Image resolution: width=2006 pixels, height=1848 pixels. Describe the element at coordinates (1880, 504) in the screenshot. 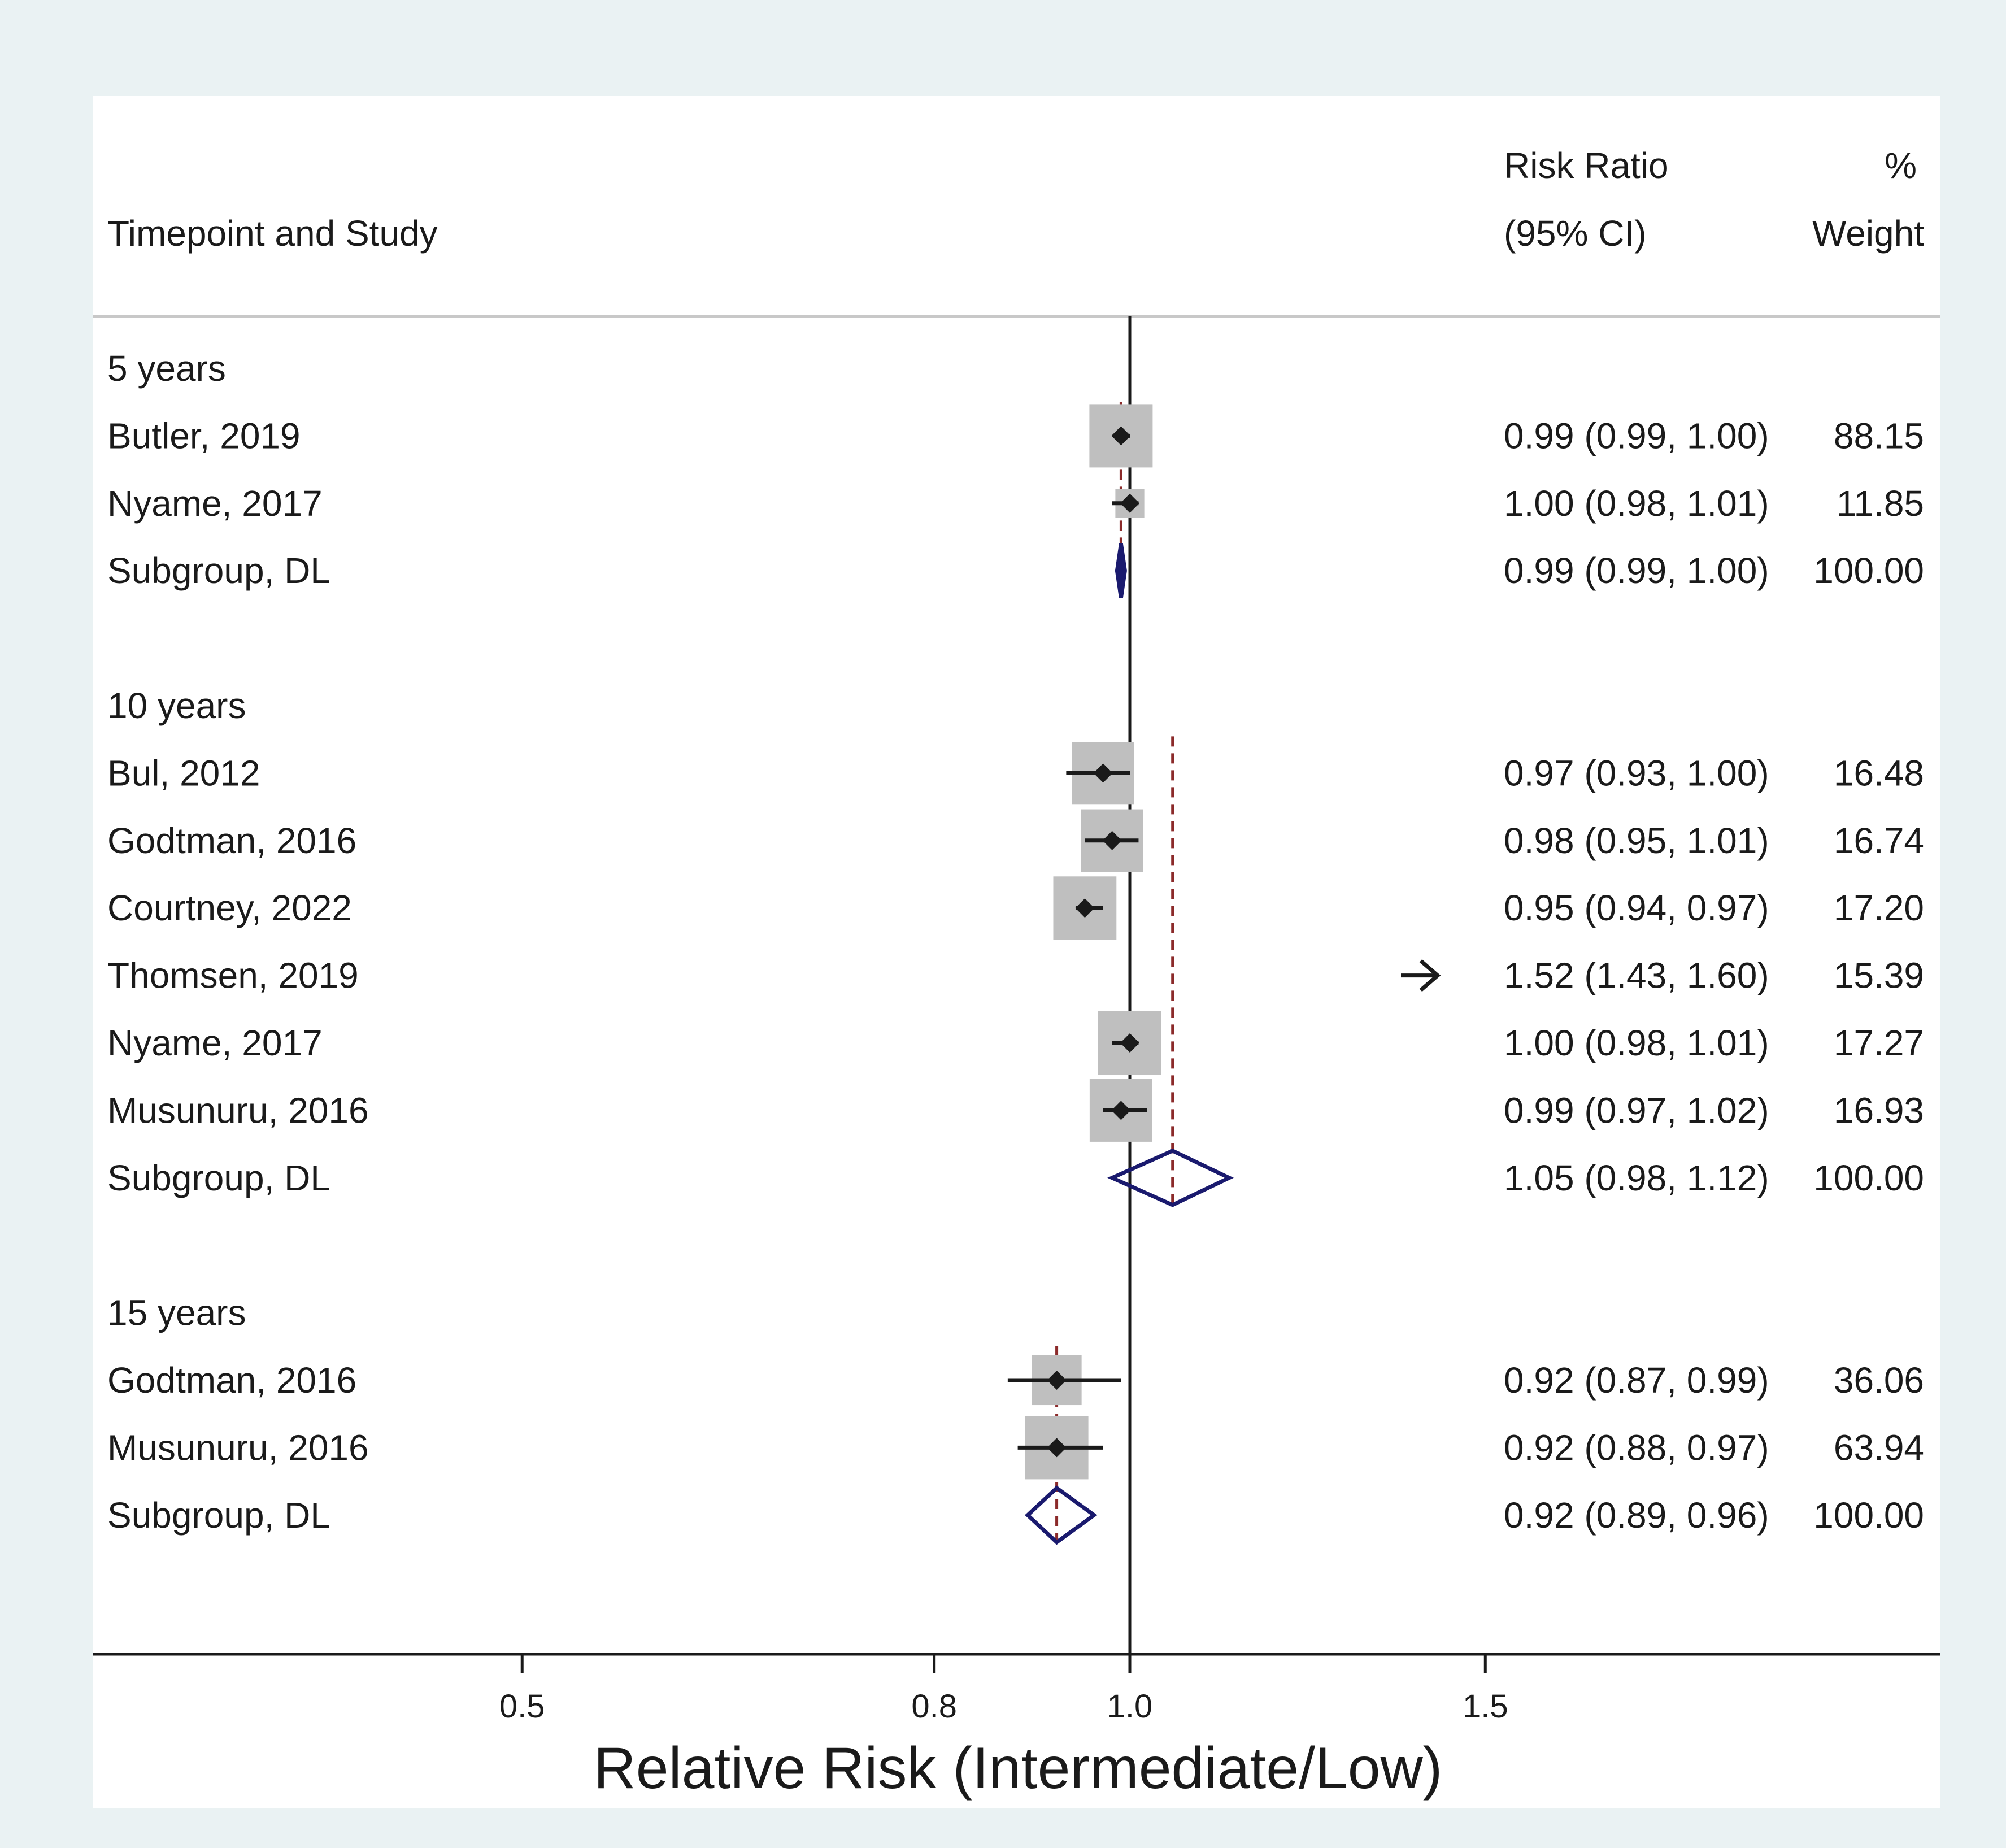

I see `study-weight: 11.85` at that location.